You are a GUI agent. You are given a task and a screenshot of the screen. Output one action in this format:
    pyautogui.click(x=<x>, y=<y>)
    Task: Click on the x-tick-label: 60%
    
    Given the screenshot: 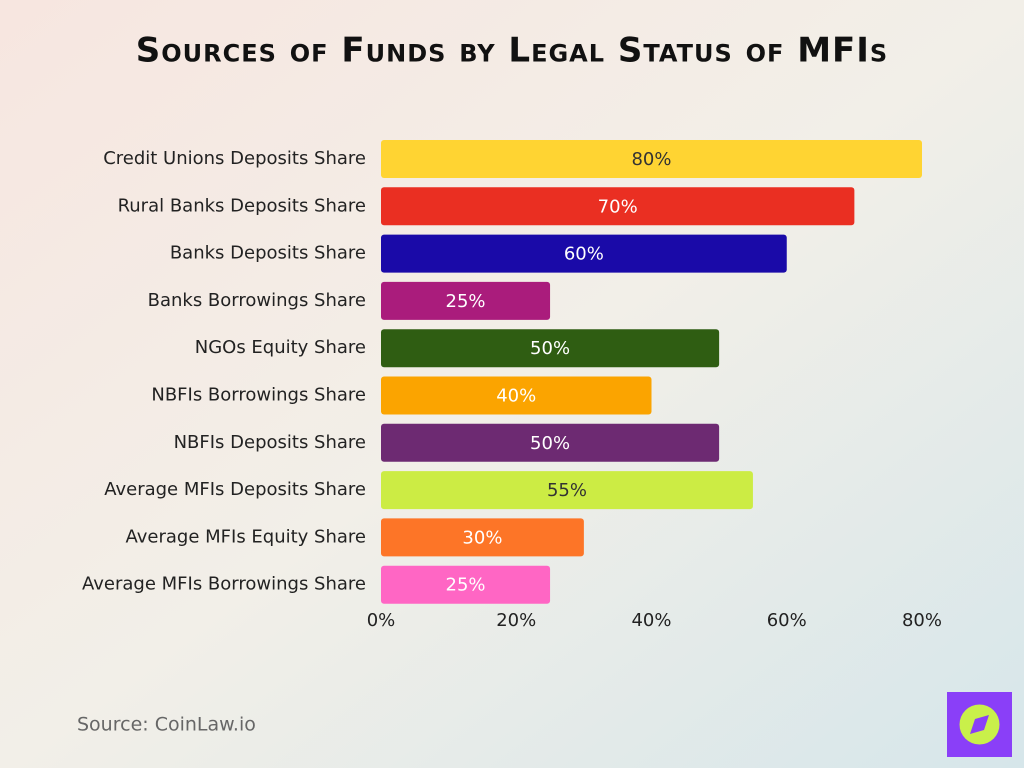 What is the action you would take?
    pyautogui.click(x=787, y=620)
    